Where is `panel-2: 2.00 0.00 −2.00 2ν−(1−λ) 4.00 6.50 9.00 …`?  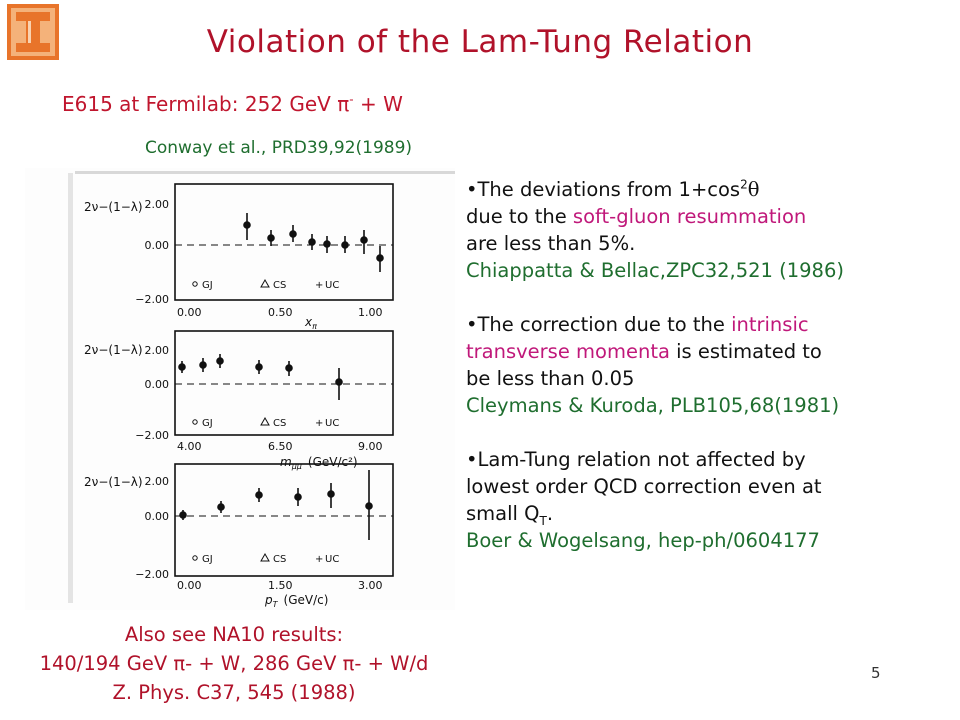
panel-2: 2.00 0.00 −2.00 2ν−(1−λ) 4.00 6.50 9.00 … is located at coordinates (239, 400).